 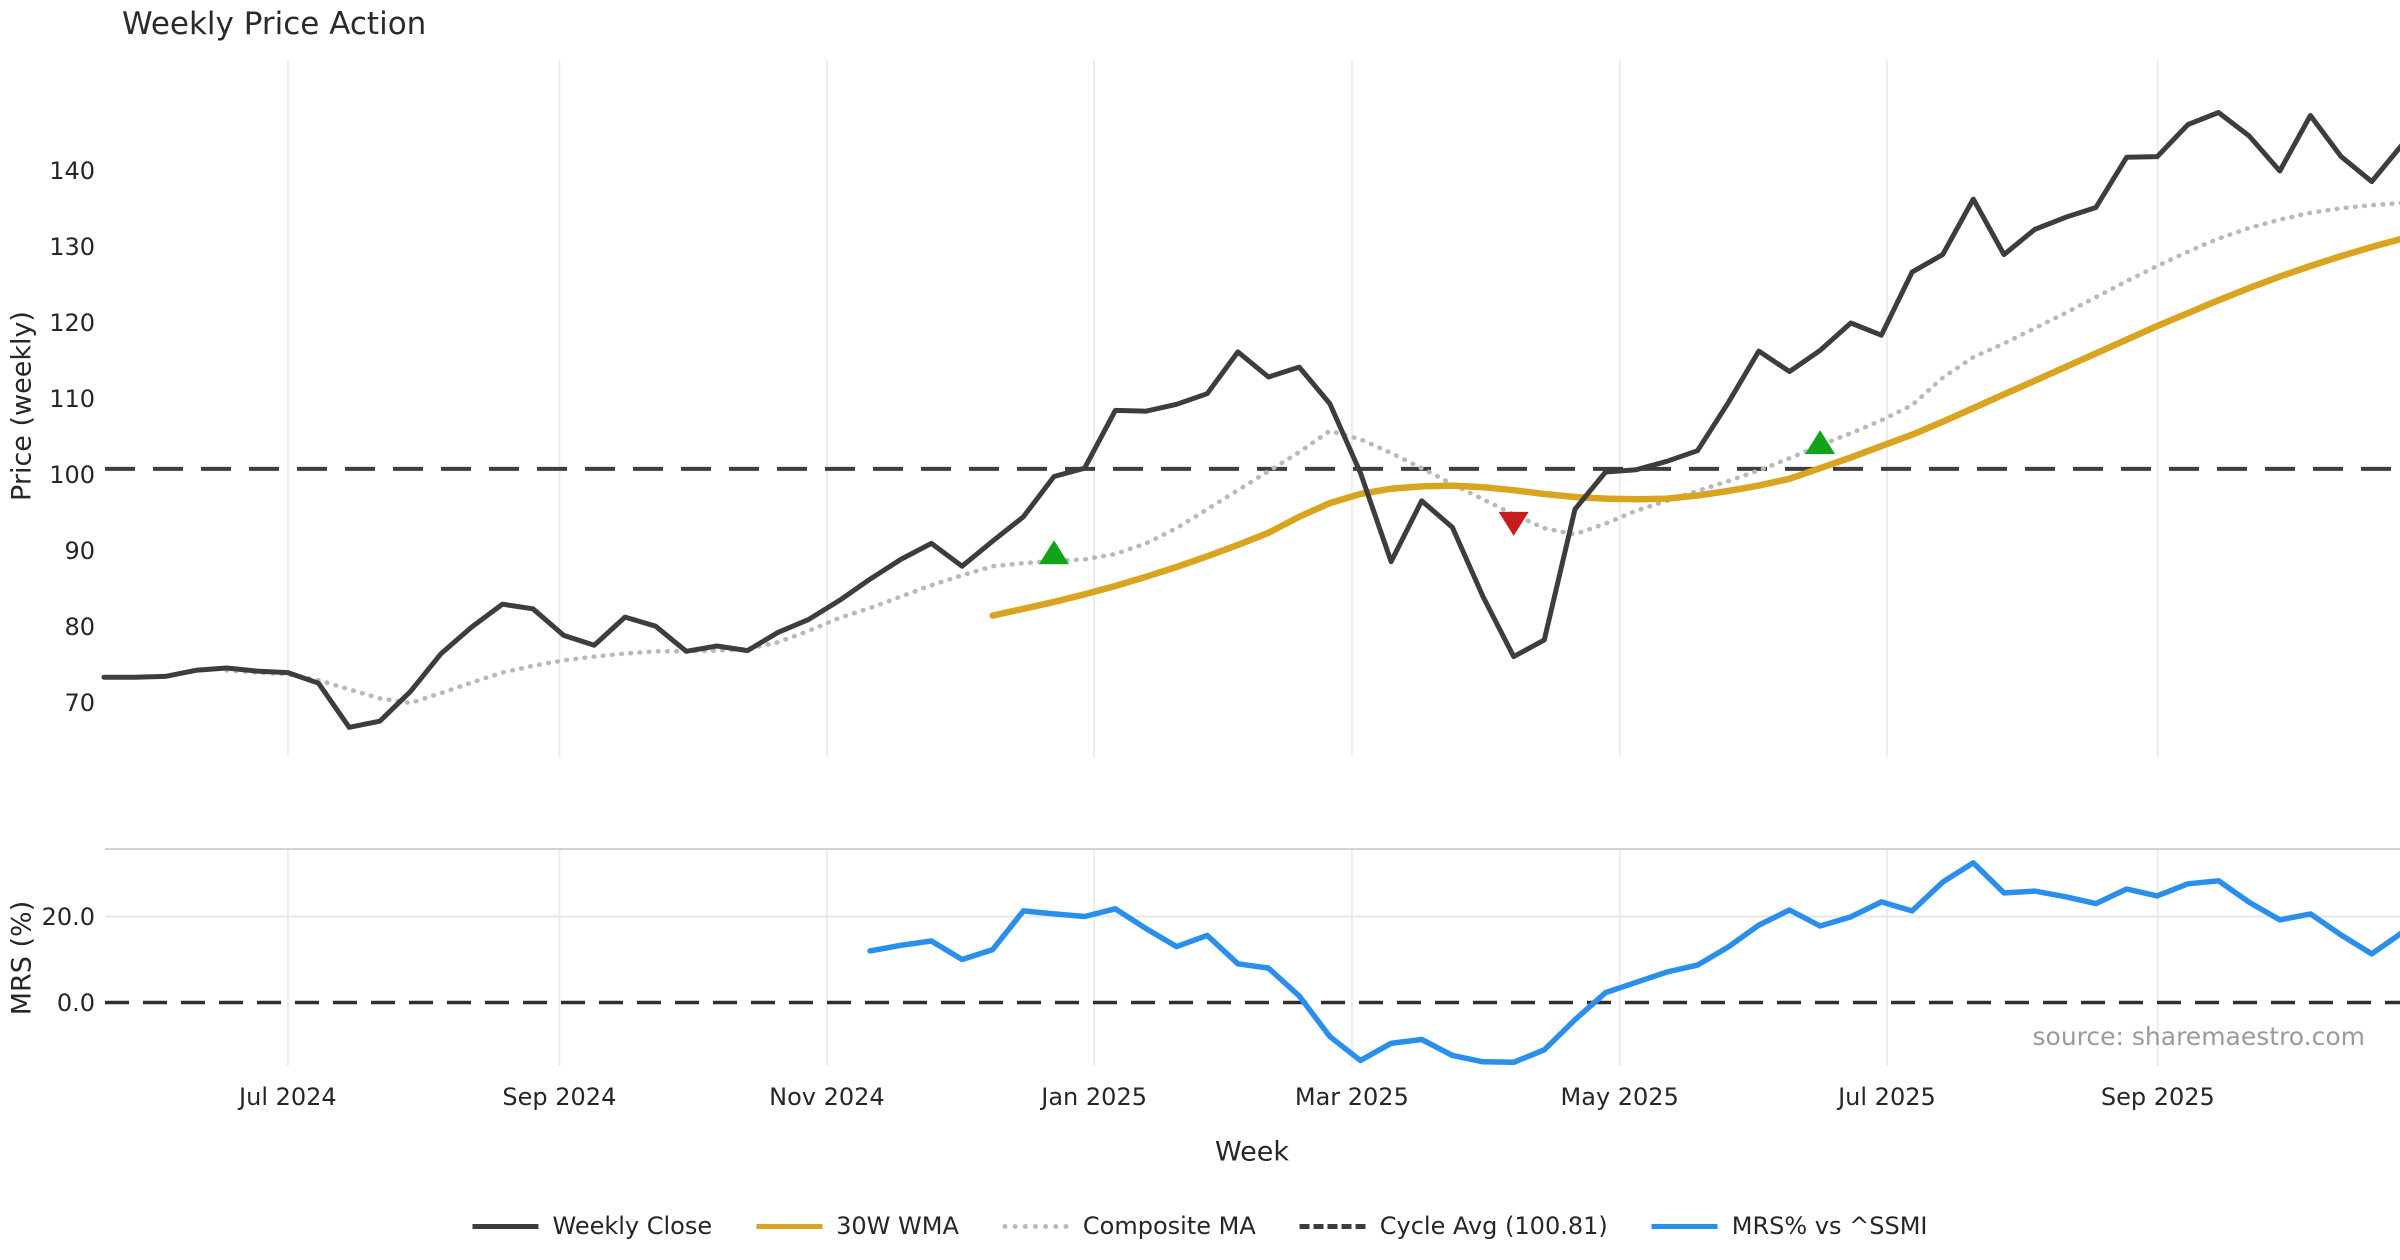 What do you see at coordinates (1493, 1226) in the screenshot?
I see `legend-label: Cycle Avg (100.81)` at bounding box center [1493, 1226].